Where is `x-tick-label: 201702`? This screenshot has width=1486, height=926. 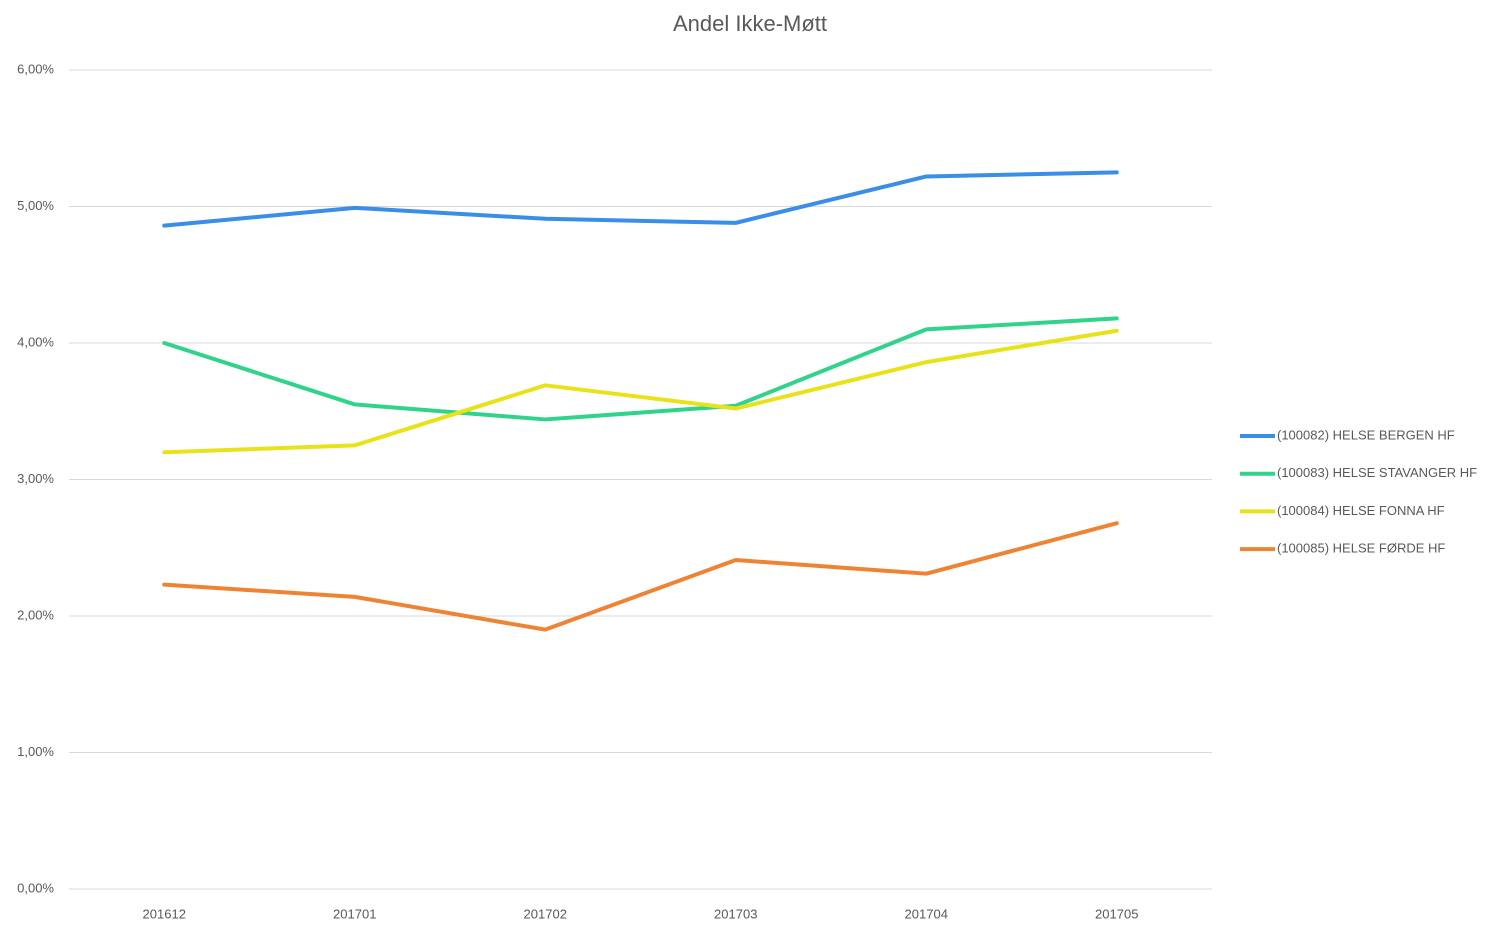 x-tick-label: 201702 is located at coordinates (545, 913).